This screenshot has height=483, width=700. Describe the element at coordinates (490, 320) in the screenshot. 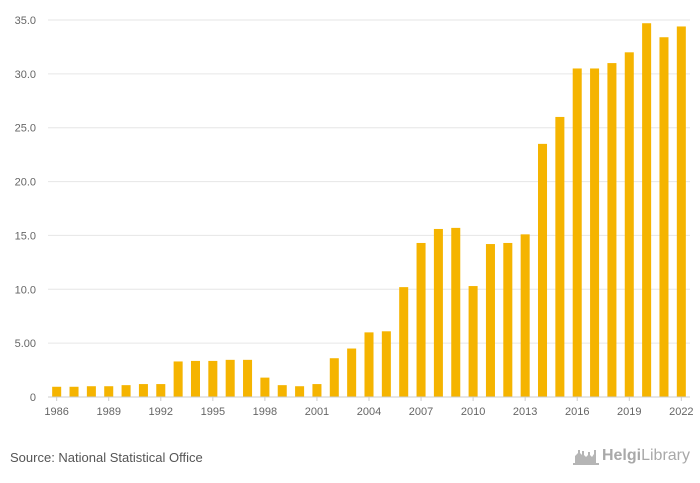

I see `bar-2011` at that location.